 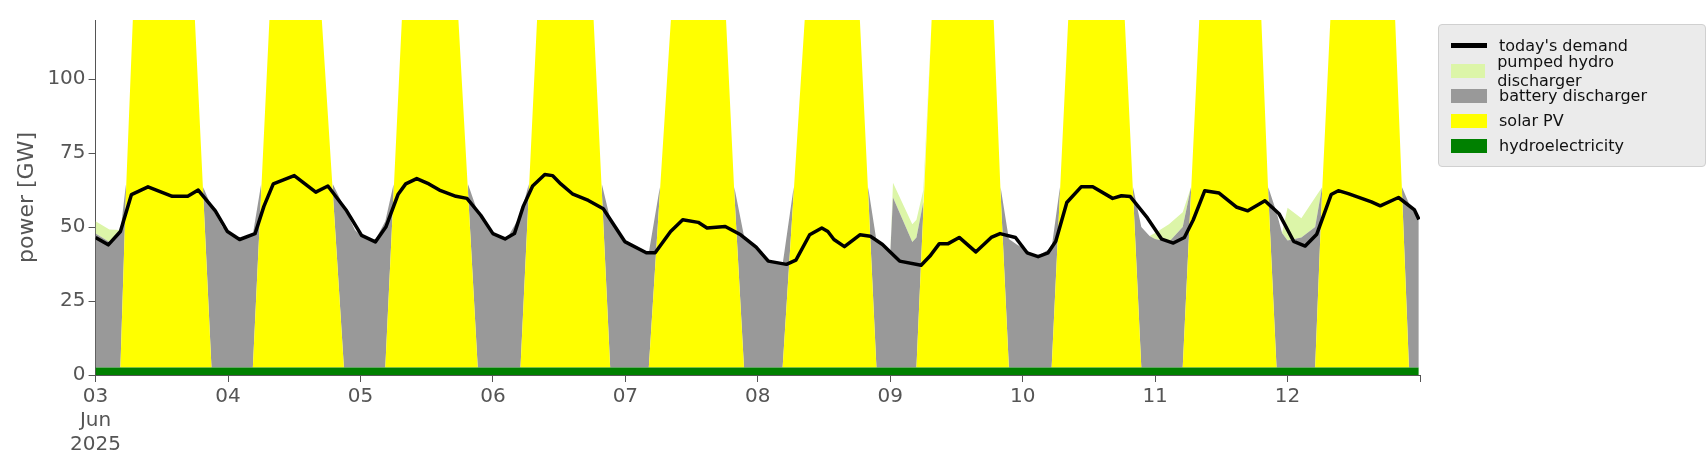 What do you see at coordinates (1287, 395) in the screenshot?
I see `x-tick-label: 12` at bounding box center [1287, 395].